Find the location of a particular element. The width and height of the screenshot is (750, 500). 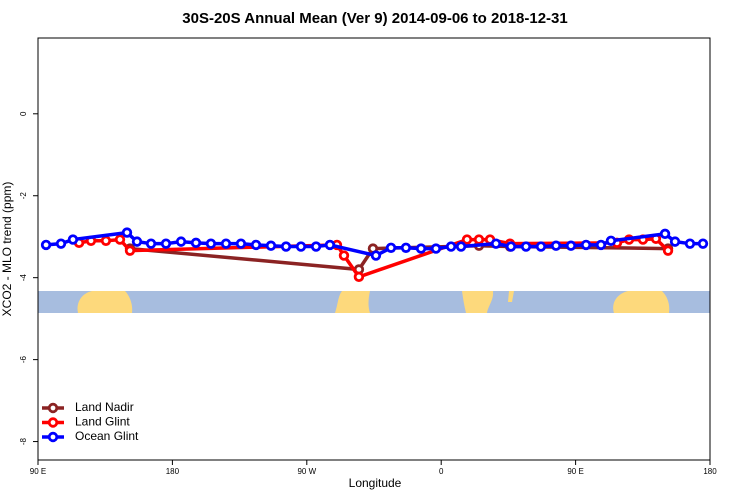

legend-label: Land Nadir is located at coordinates (104, 407).